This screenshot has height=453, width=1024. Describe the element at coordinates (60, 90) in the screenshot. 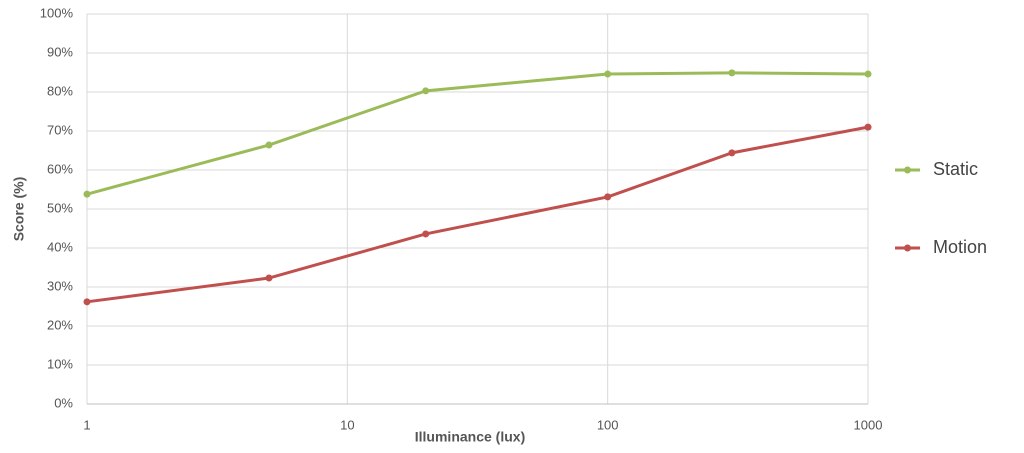

I see `y-tick-label: 80%` at that location.